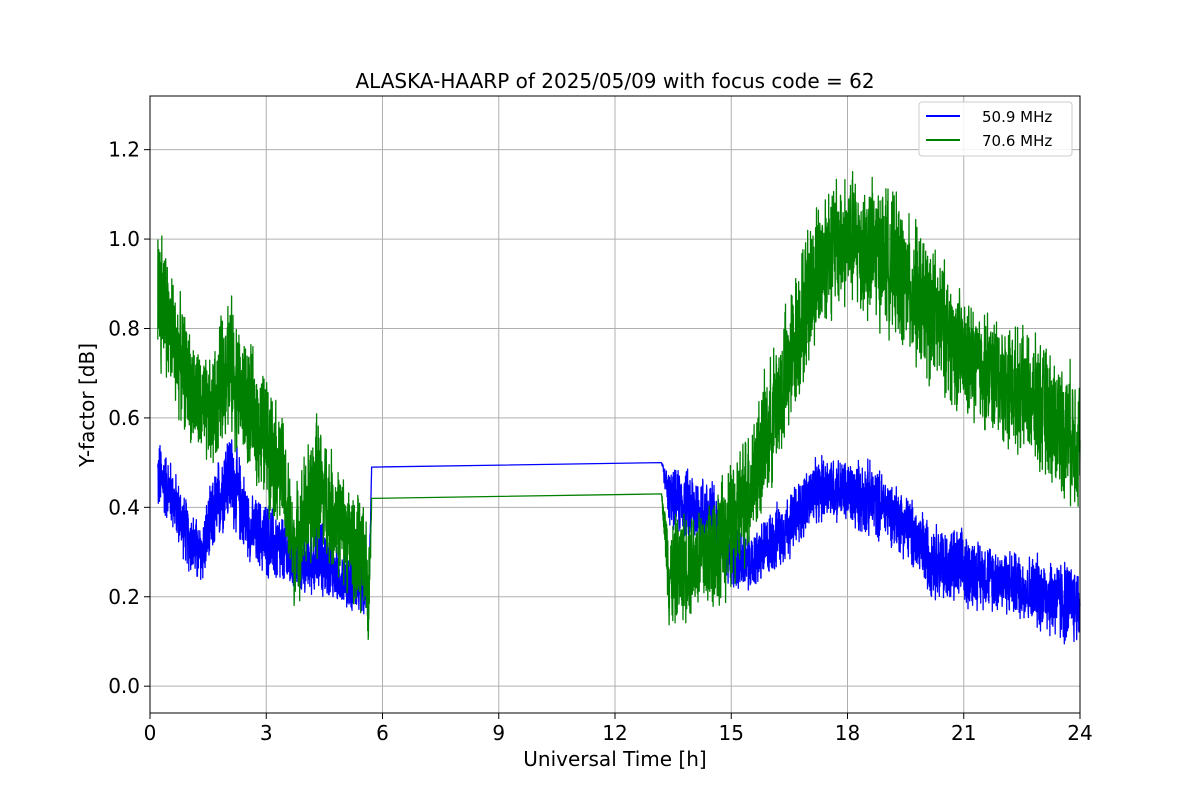 The image size is (1200, 800). I want to click on x-axis-label: Universal Time [h], so click(614, 759).